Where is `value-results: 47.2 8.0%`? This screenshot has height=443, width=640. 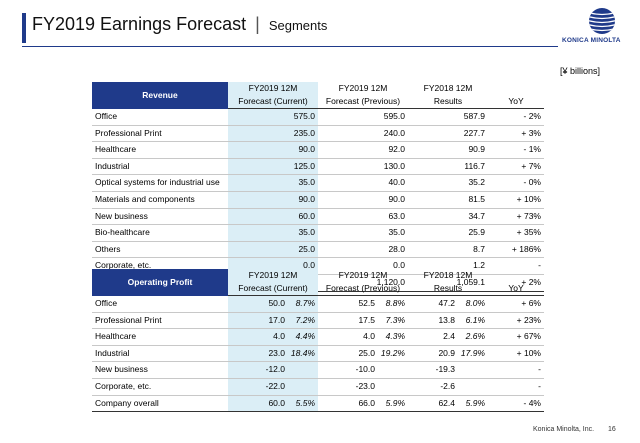 value-results: 47.2 8.0% is located at coordinates (448, 304).